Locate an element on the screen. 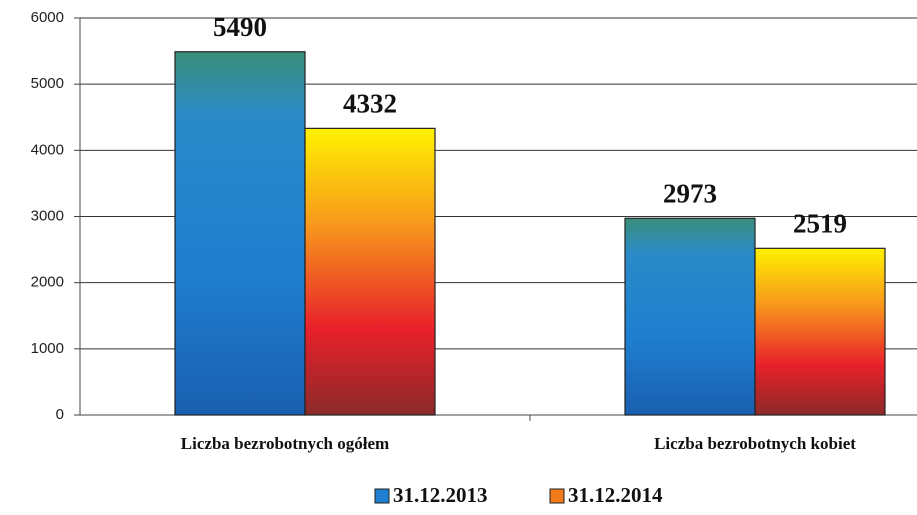 Image resolution: width=917 pixels, height=515 pixels. y-tick-label: 3000 is located at coordinates (47, 215).